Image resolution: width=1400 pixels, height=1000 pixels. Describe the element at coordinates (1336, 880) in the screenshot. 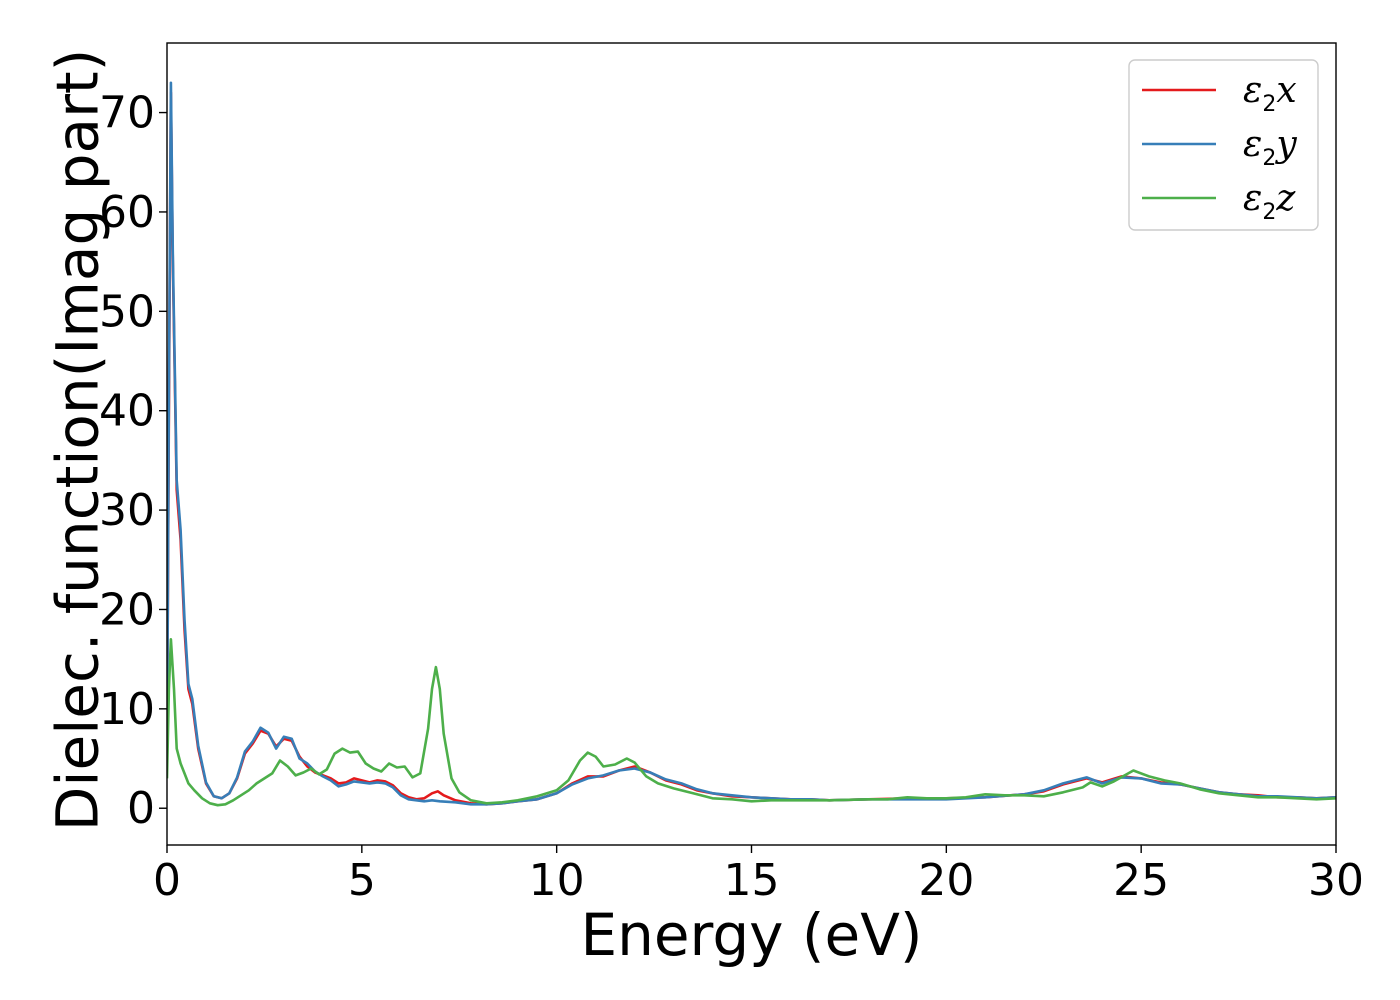

I see `x-tick-label: 30` at that location.